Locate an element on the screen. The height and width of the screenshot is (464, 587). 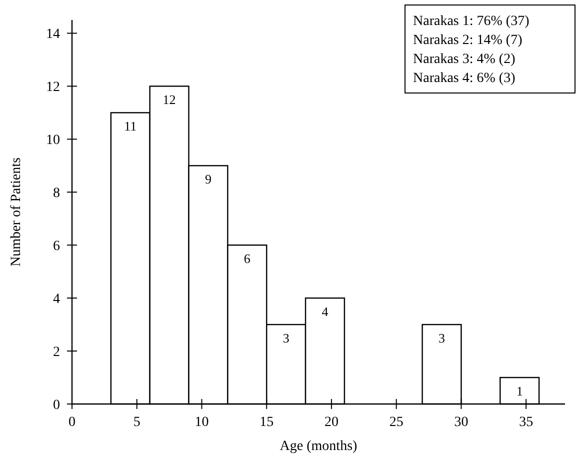
x-tick-label: 20 is located at coordinates (331, 422).